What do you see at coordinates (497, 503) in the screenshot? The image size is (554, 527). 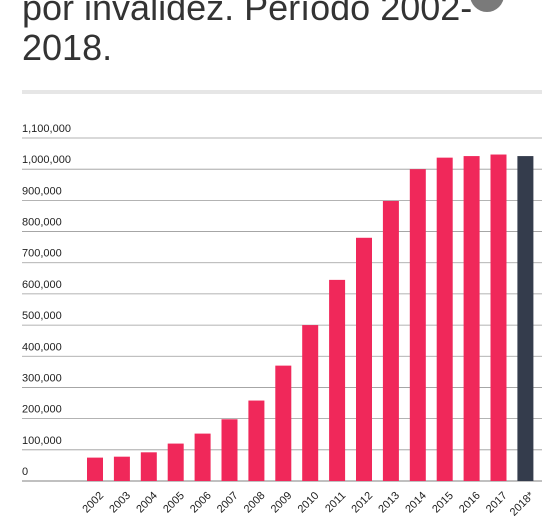 I see `x-tick-label: 2017` at bounding box center [497, 503].